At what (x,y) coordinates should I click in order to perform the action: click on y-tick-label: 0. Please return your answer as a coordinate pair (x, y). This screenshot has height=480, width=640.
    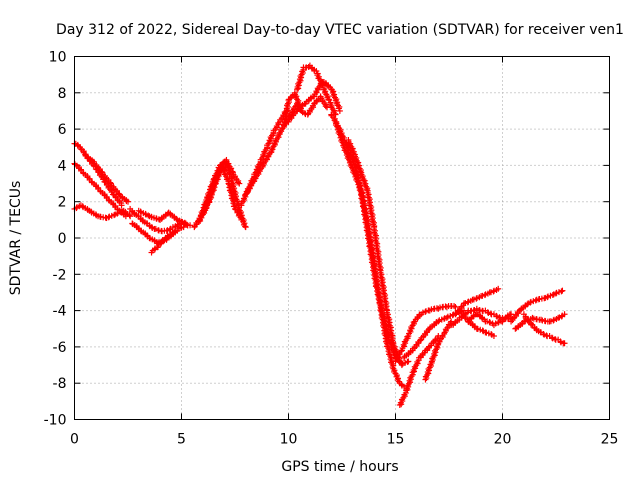
    Looking at the image, I should click on (62, 239).